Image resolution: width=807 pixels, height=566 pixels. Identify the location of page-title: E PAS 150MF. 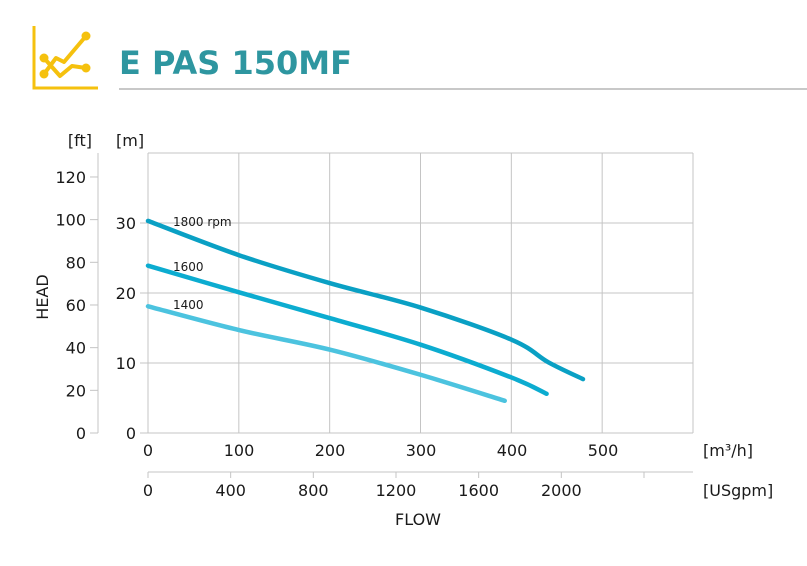
(235, 63).